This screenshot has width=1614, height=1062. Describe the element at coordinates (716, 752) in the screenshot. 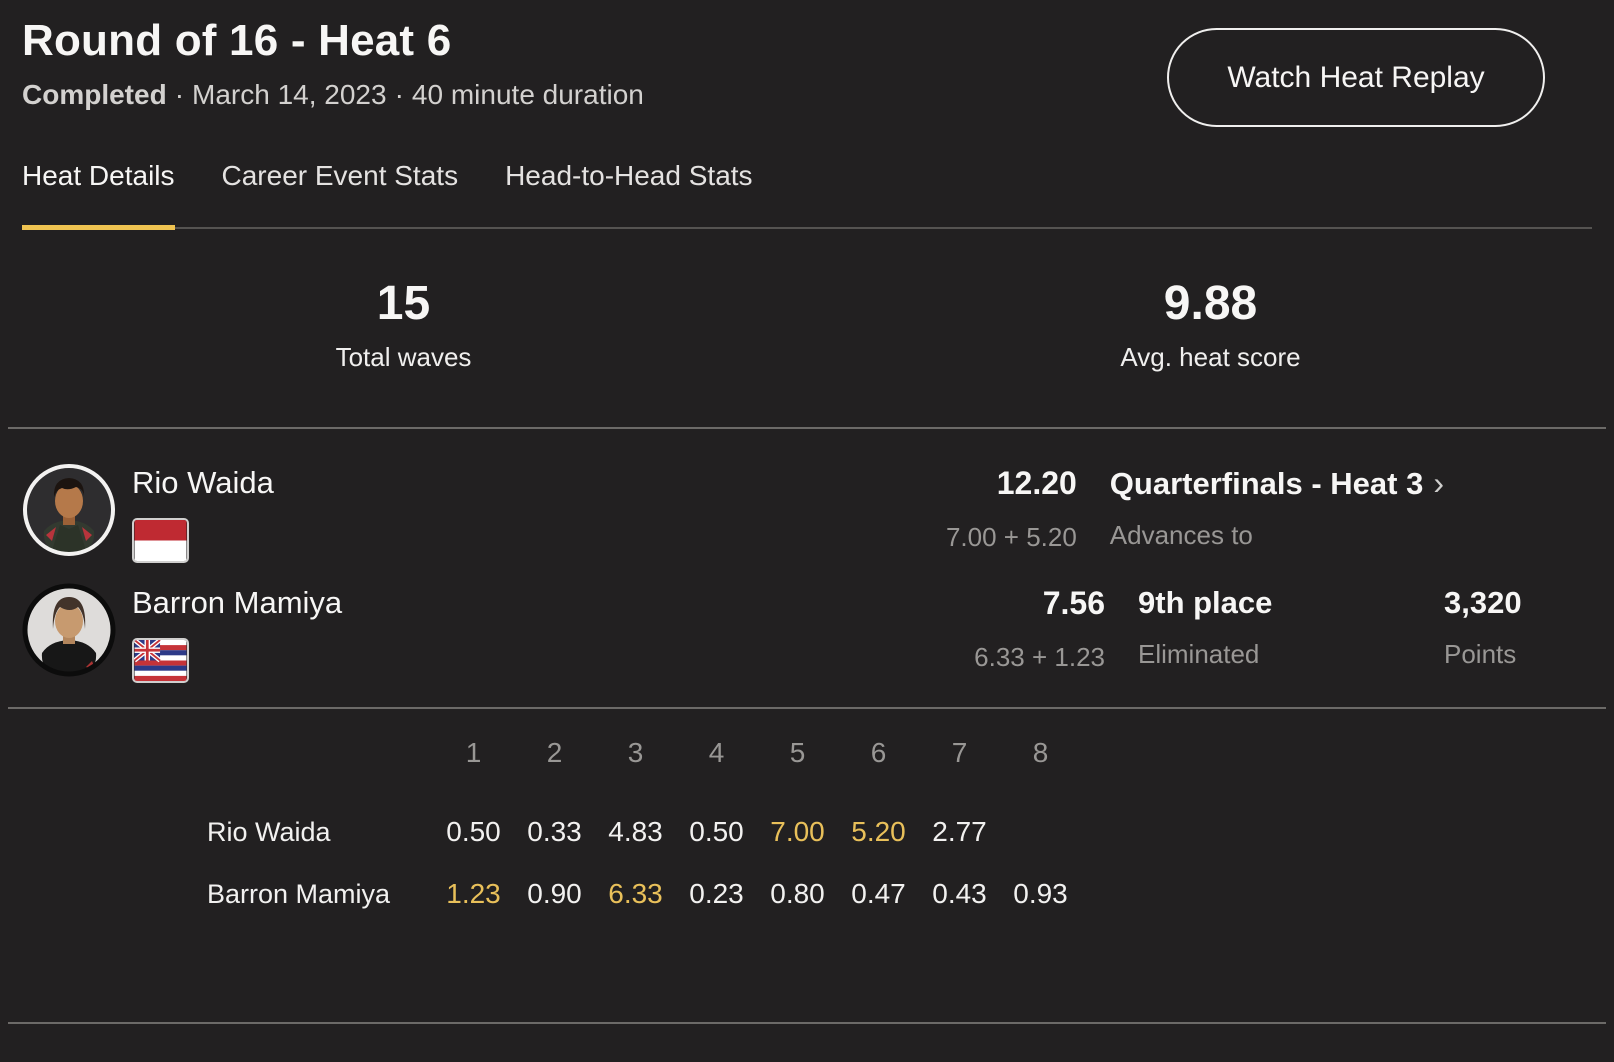

I see `wave-number: 4` at that location.